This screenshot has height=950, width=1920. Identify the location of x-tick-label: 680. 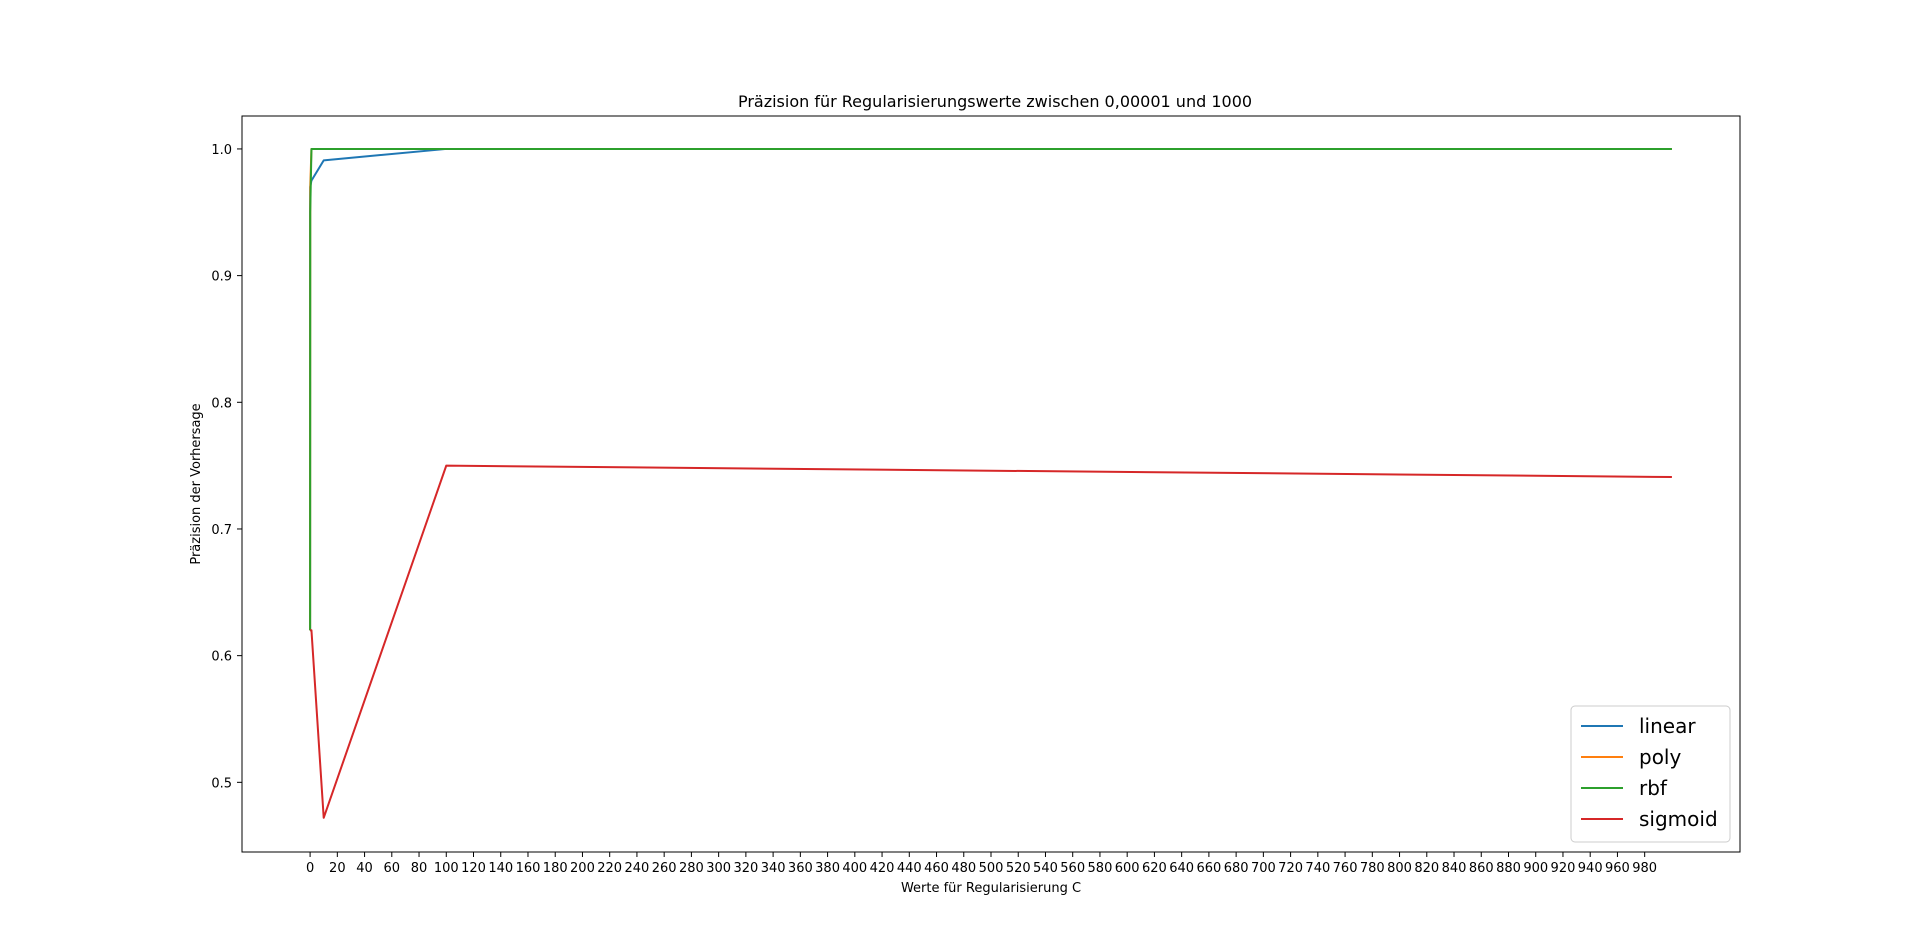
(1236, 868).